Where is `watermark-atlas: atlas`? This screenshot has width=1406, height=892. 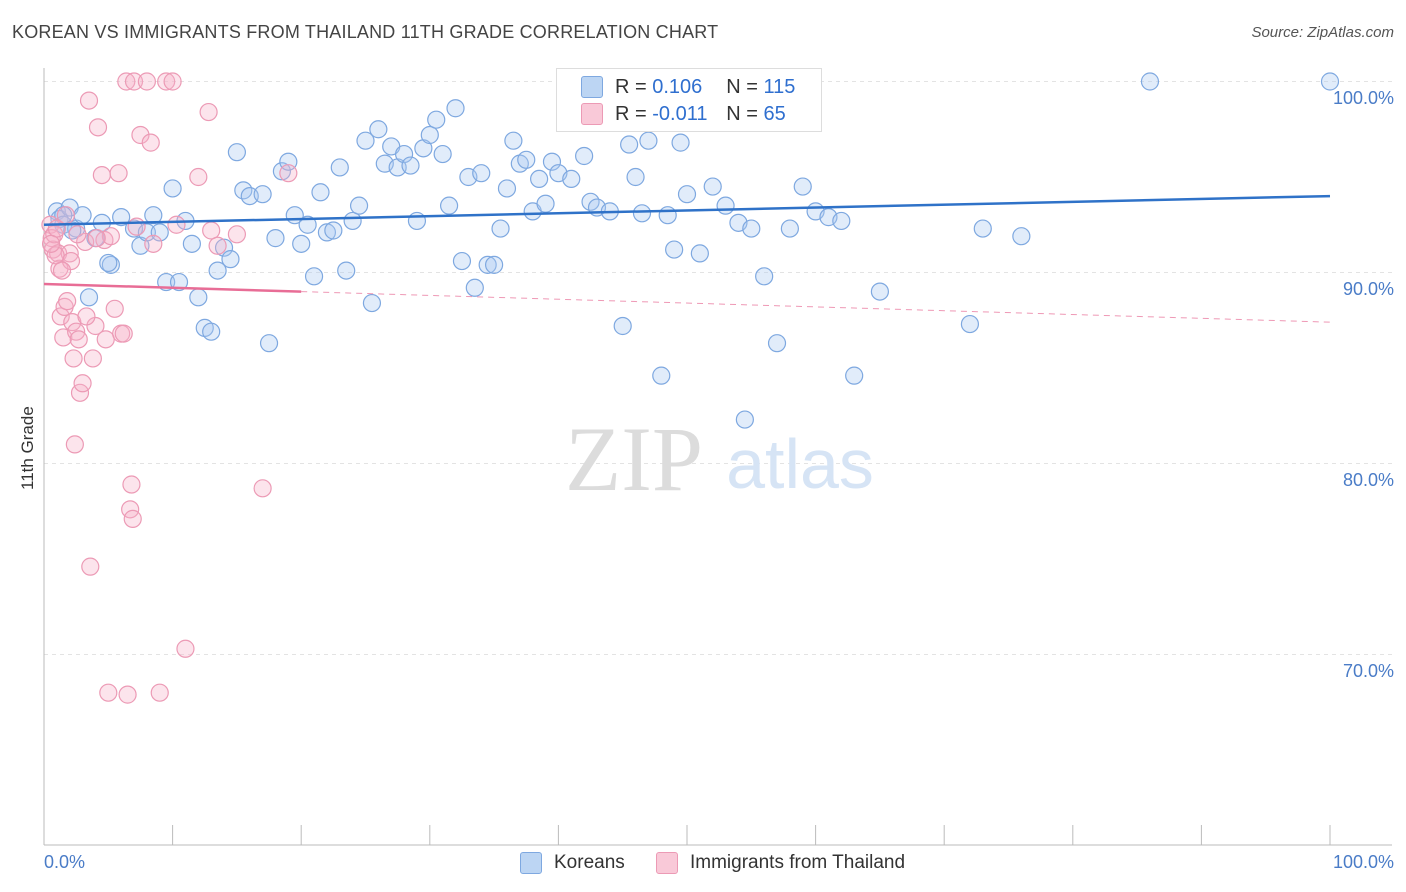
watermark-atlas: atlas is located at coordinates (800, 464).